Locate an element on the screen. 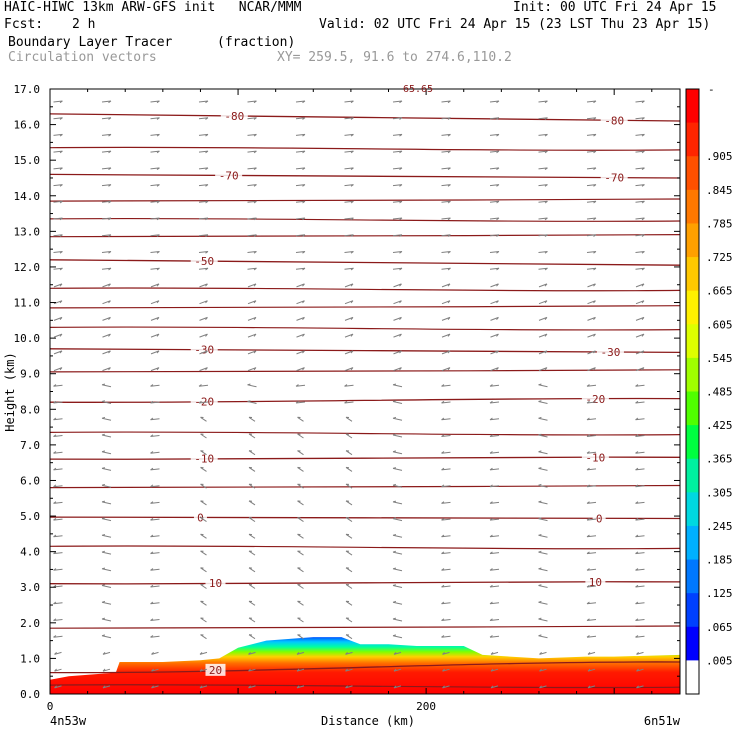  colorbar-label: .065 is located at coordinates (719, 627).